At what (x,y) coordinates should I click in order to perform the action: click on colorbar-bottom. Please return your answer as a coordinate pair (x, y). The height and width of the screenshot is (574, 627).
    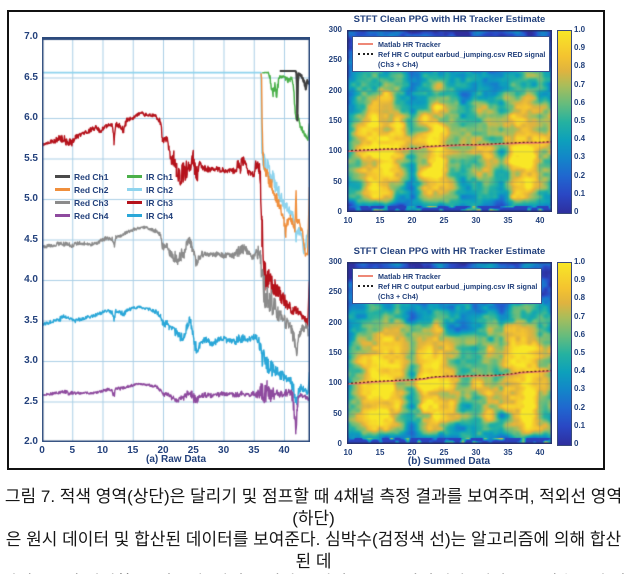
    Looking at the image, I should click on (564, 354).